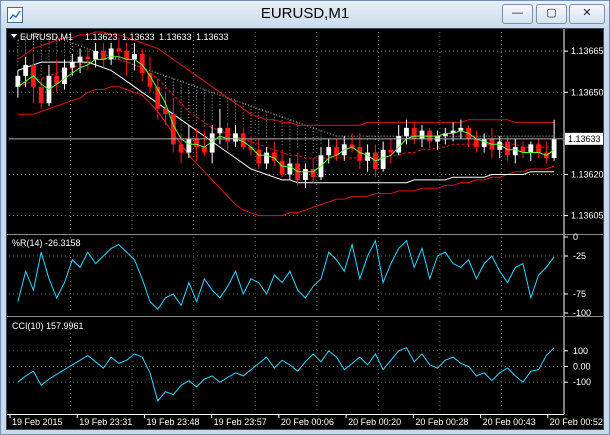  Describe the element at coordinates (286, 375) in the screenshot. I see `cci-line` at that location.